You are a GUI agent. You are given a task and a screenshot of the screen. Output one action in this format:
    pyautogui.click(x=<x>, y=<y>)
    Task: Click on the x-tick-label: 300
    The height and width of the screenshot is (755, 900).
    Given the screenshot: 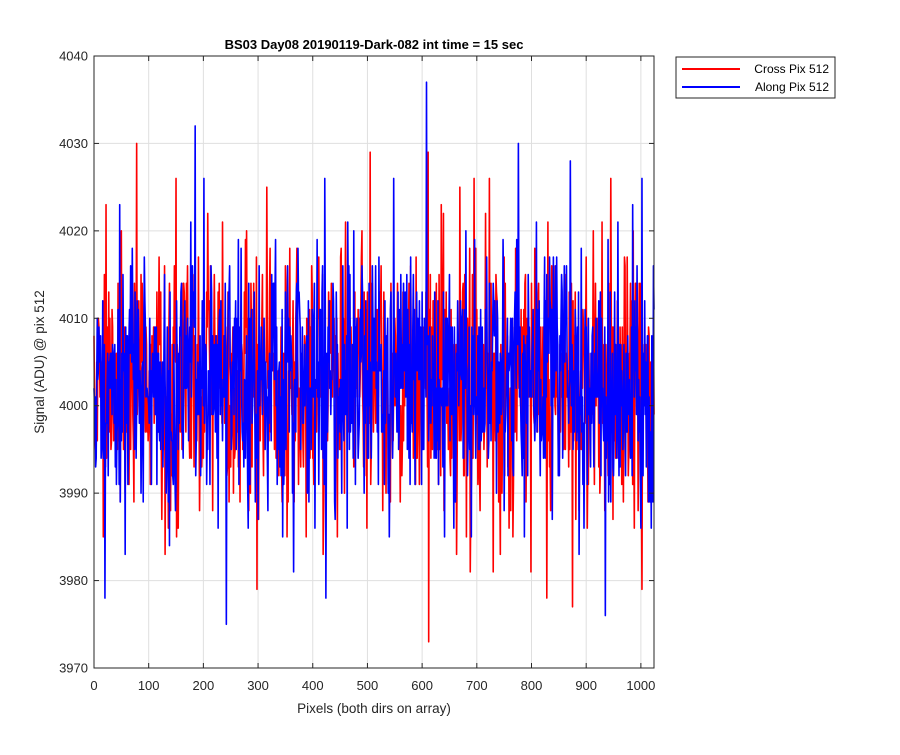 What is the action you would take?
    pyautogui.click(x=258, y=685)
    